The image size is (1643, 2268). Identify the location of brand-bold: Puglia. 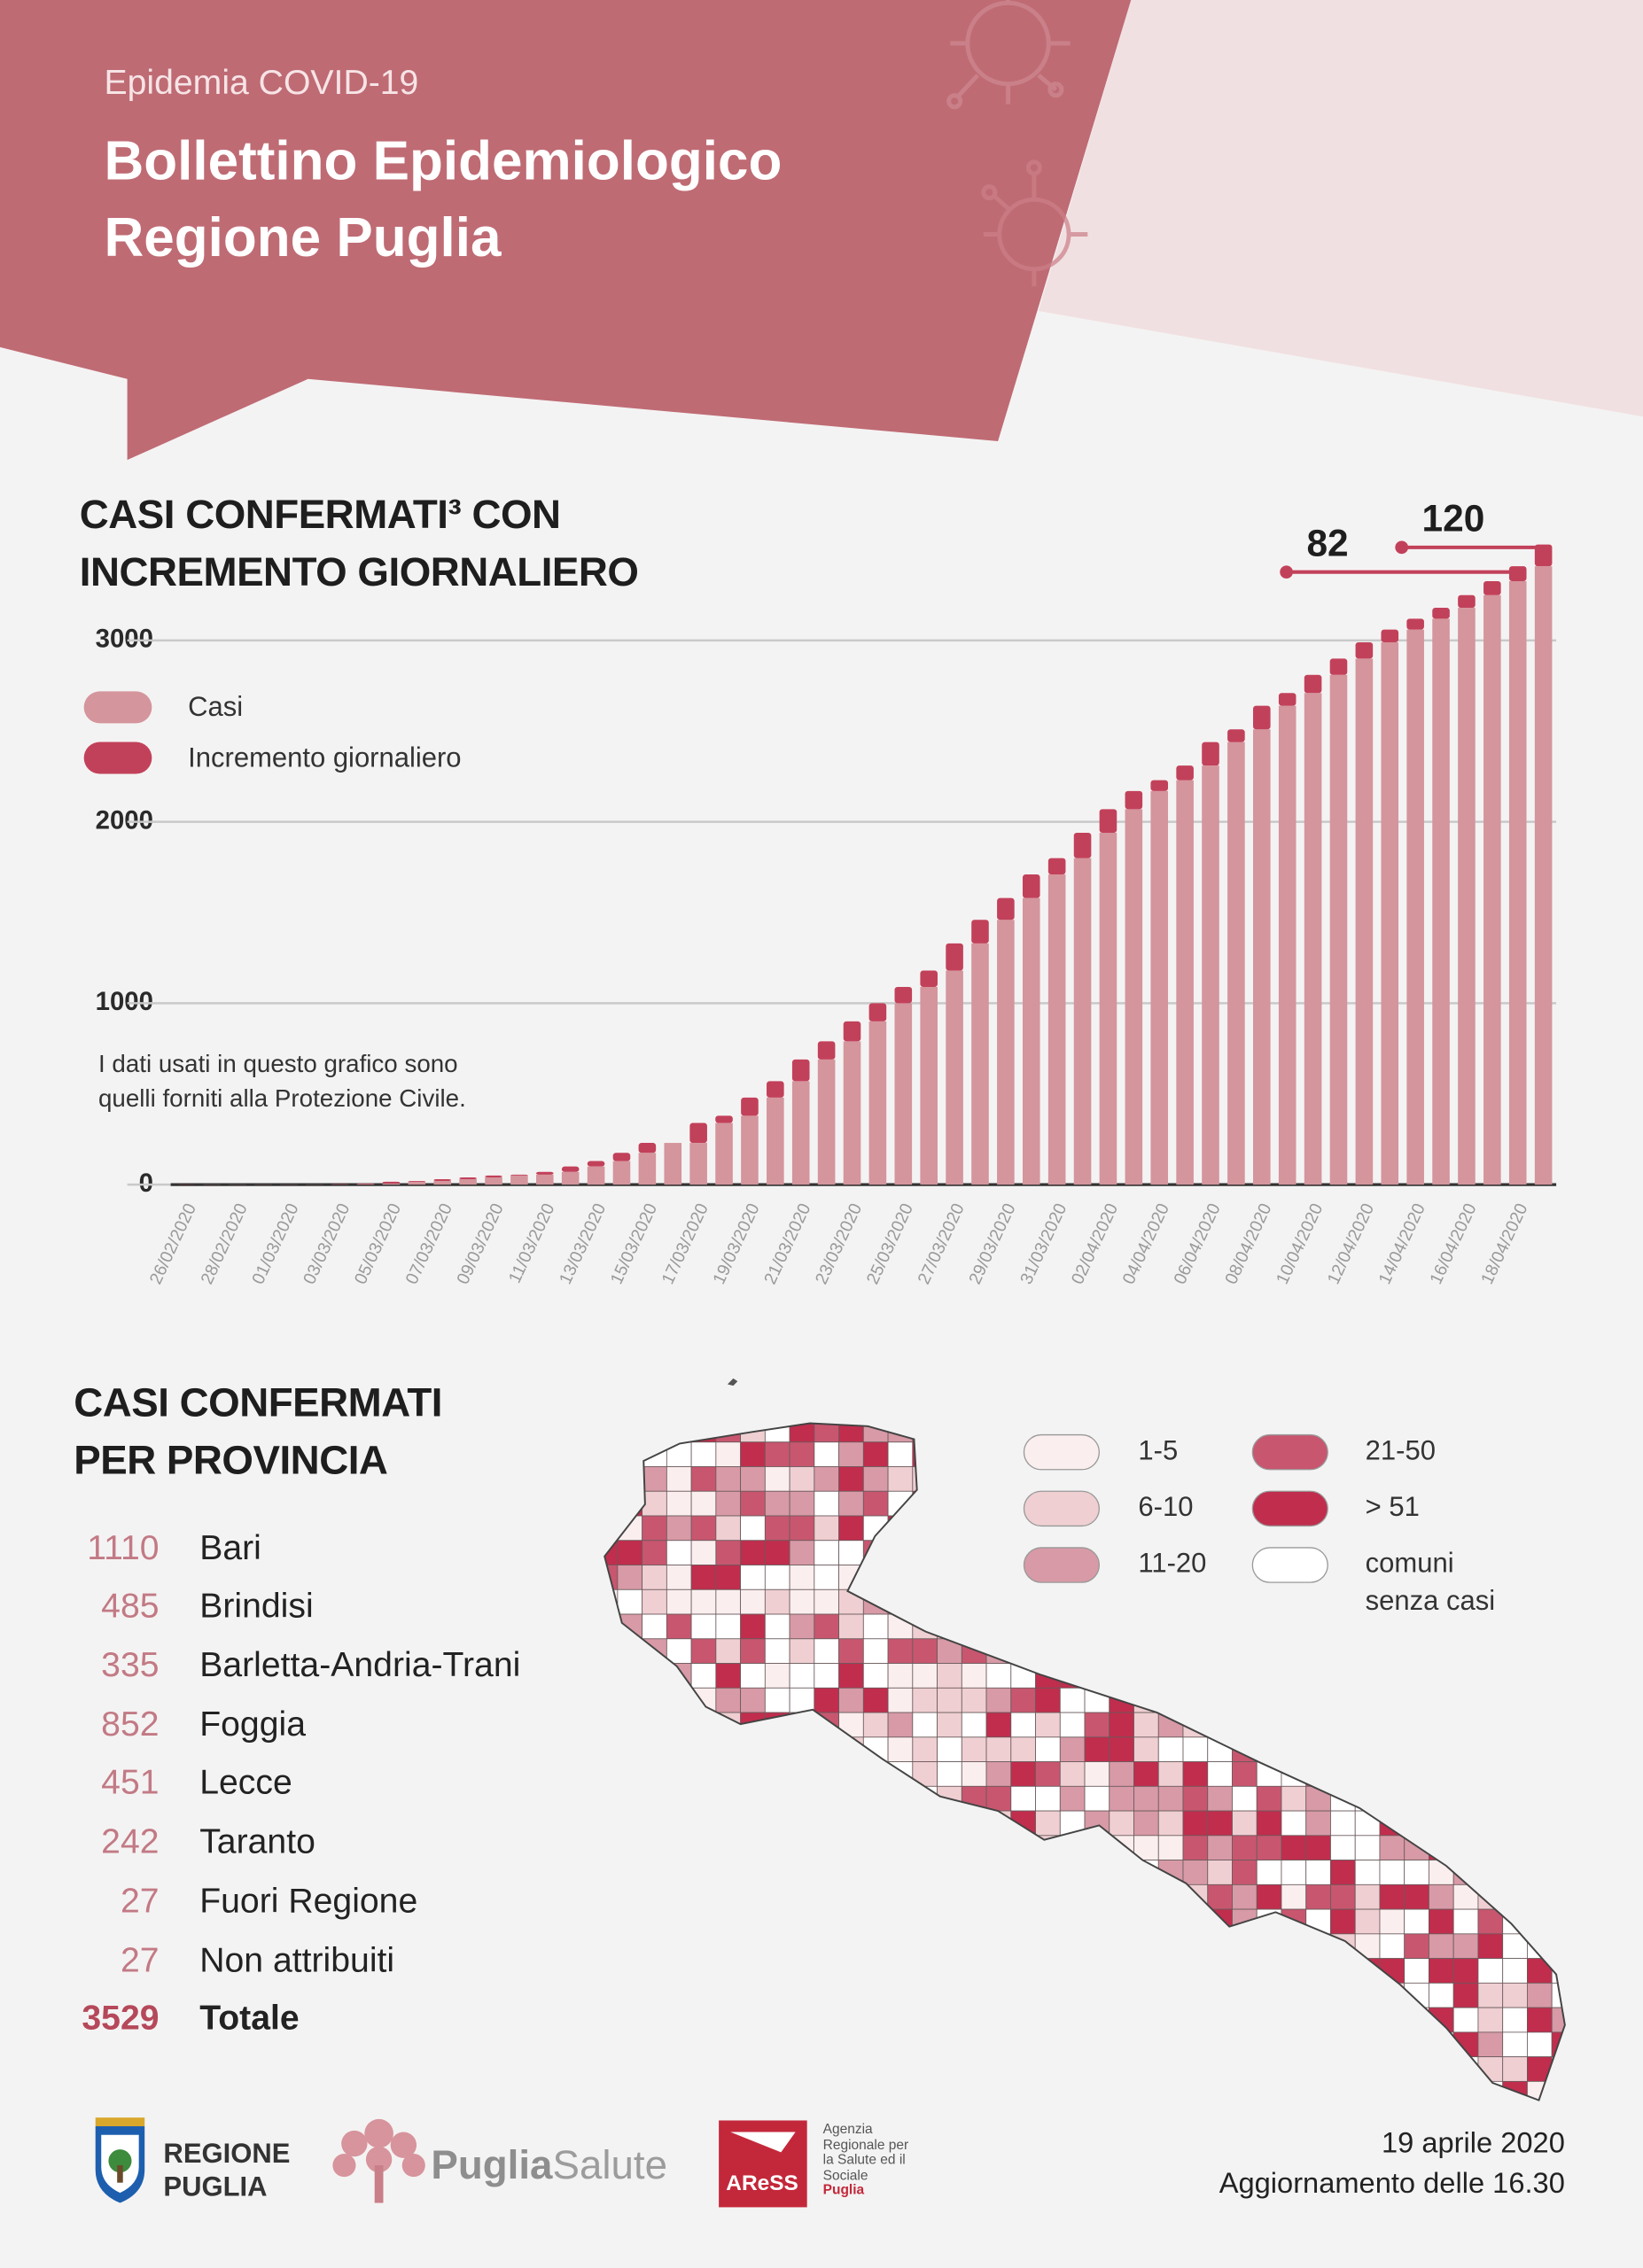
(492, 2164).